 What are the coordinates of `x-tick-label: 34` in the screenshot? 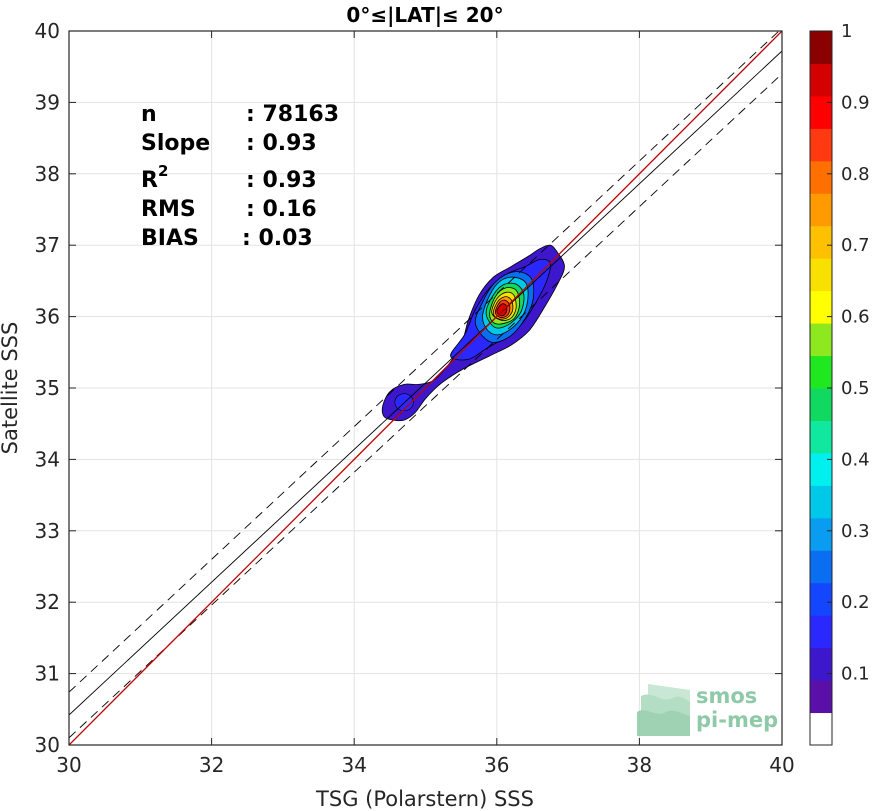 It's located at (353, 765).